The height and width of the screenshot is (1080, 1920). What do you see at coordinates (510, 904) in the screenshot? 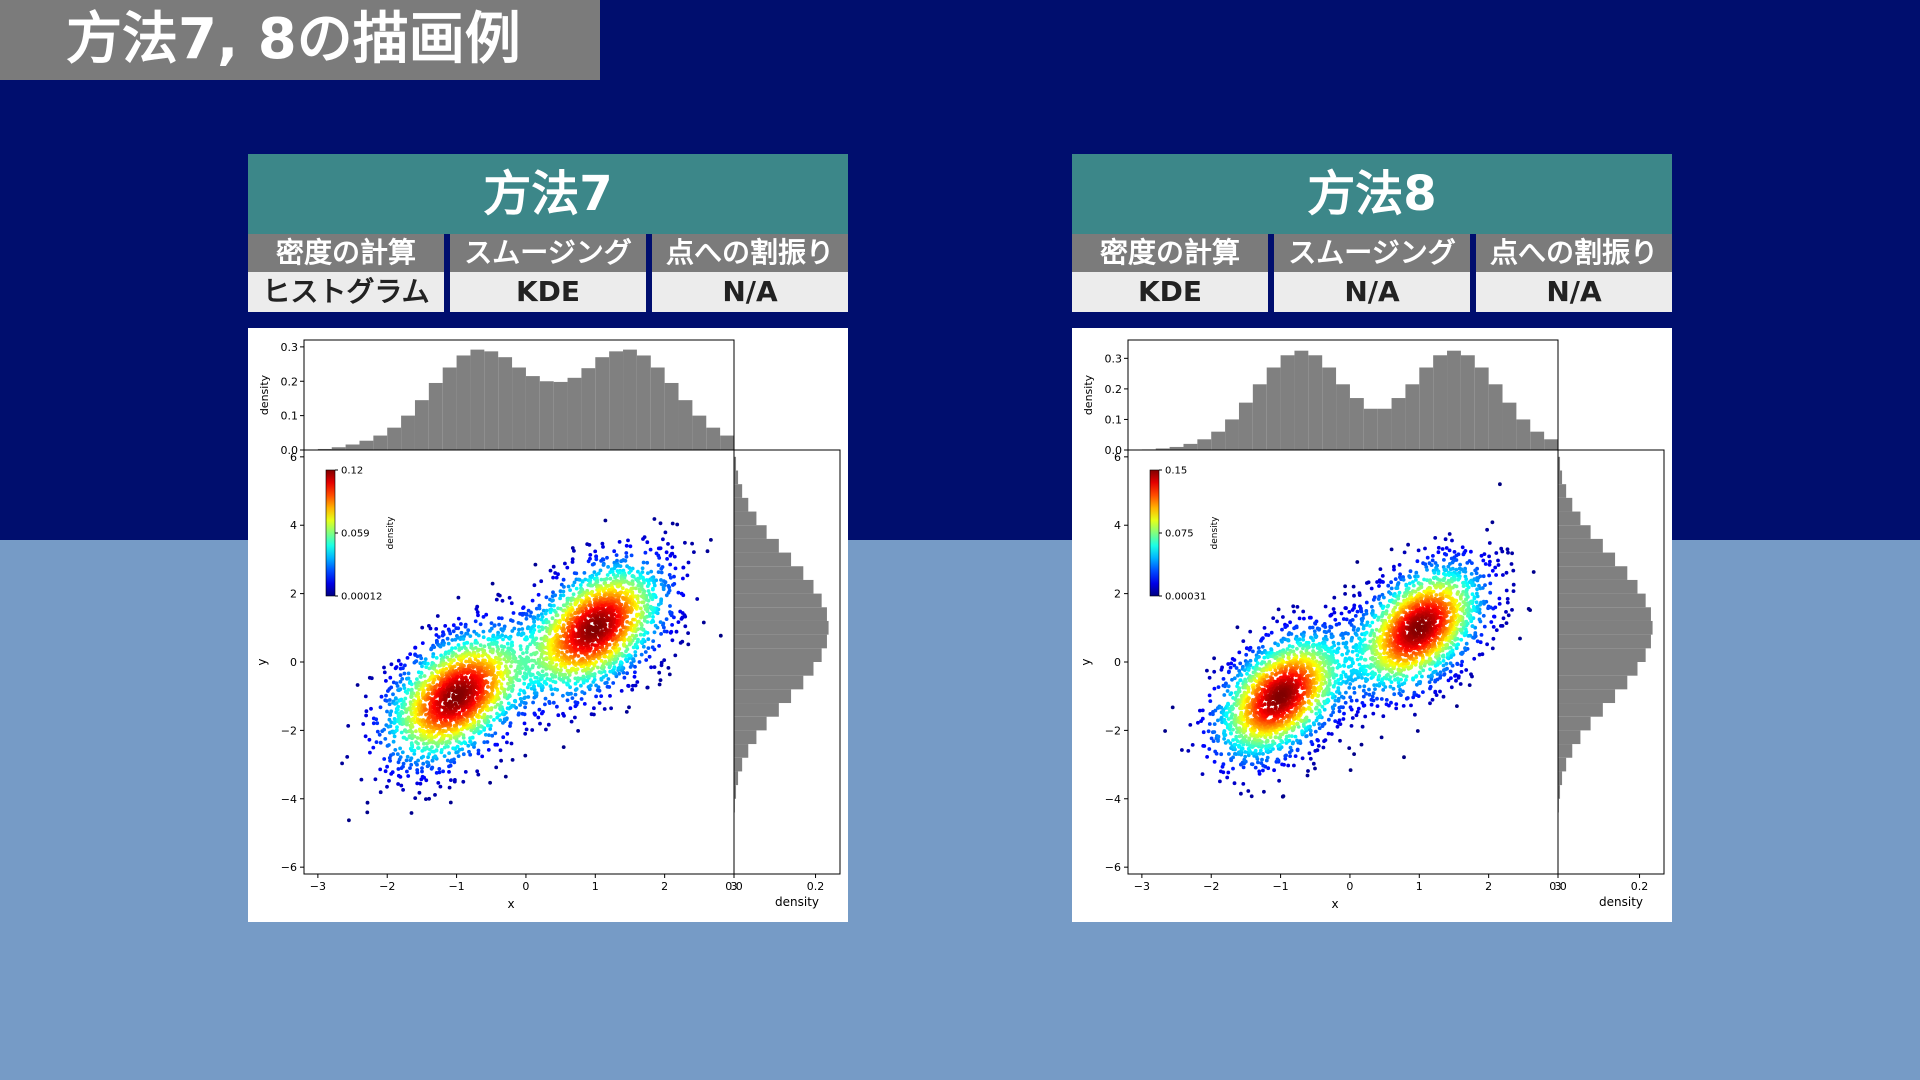
I see `x-axis-label: x` at bounding box center [510, 904].